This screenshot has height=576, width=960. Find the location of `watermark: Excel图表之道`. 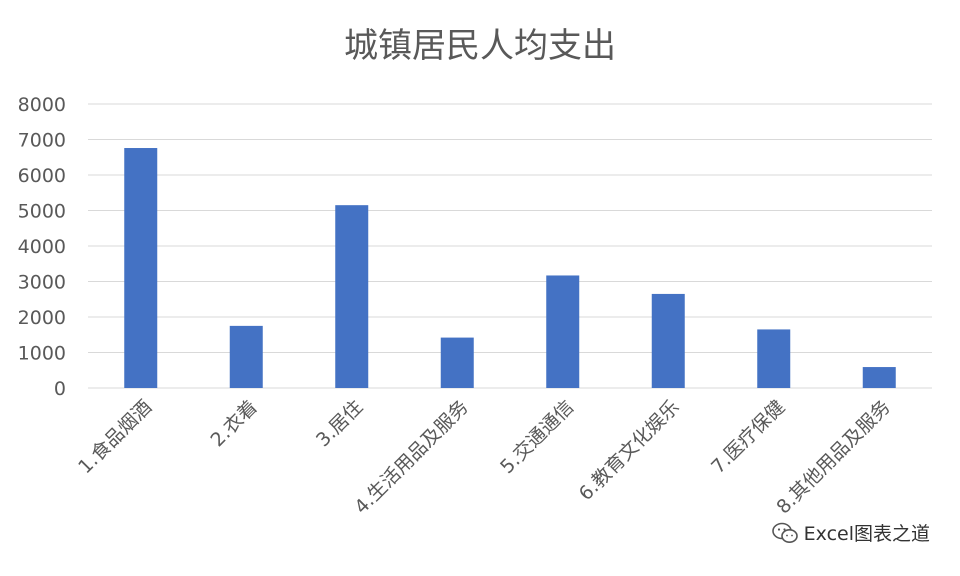

watermark: Excel图表之道 is located at coordinates (850, 532).